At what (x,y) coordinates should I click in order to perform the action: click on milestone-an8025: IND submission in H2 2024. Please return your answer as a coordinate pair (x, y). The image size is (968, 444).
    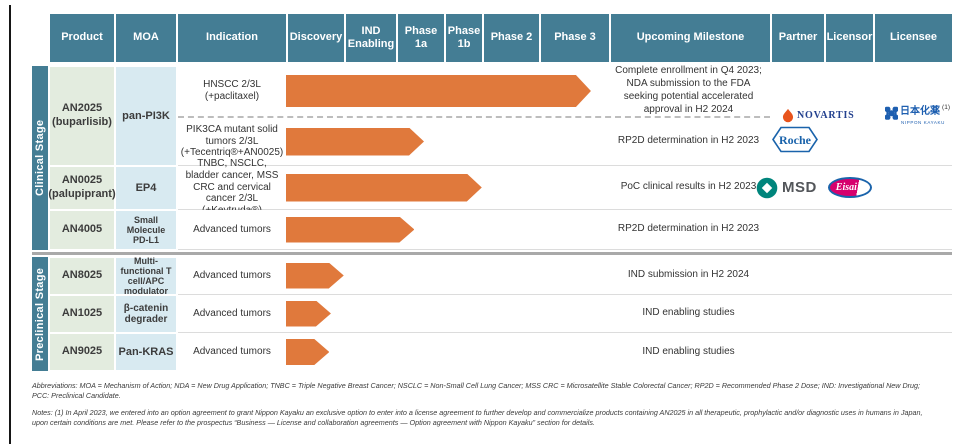
    Looking at the image, I should click on (688, 275).